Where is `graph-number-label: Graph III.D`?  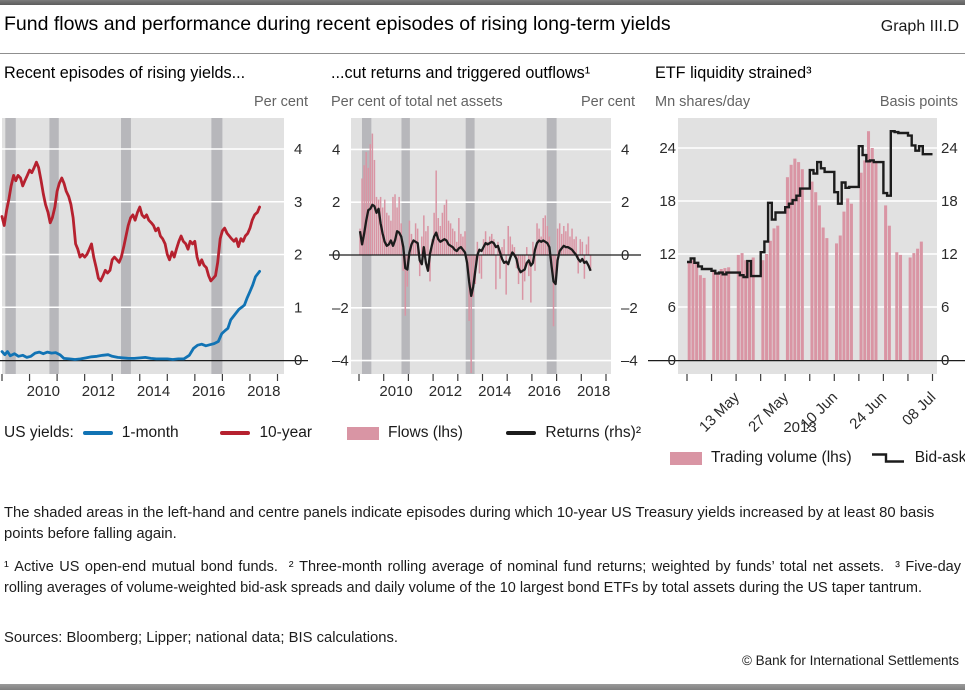 graph-number-label: Graph III.D is located at coordinates (919, 26).